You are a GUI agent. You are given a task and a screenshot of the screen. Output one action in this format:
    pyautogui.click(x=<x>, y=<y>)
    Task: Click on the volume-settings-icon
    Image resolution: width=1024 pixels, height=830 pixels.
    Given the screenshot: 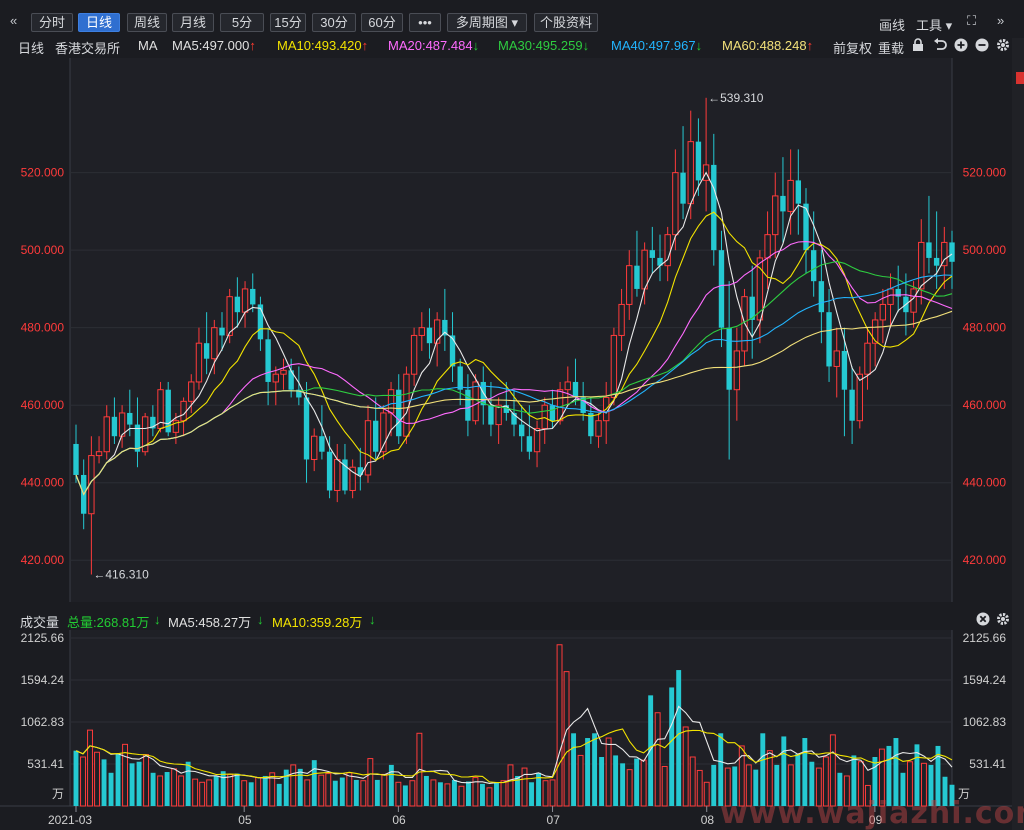 What is the action you would take?
    pyautogui.click(x=1003, y=620)
    